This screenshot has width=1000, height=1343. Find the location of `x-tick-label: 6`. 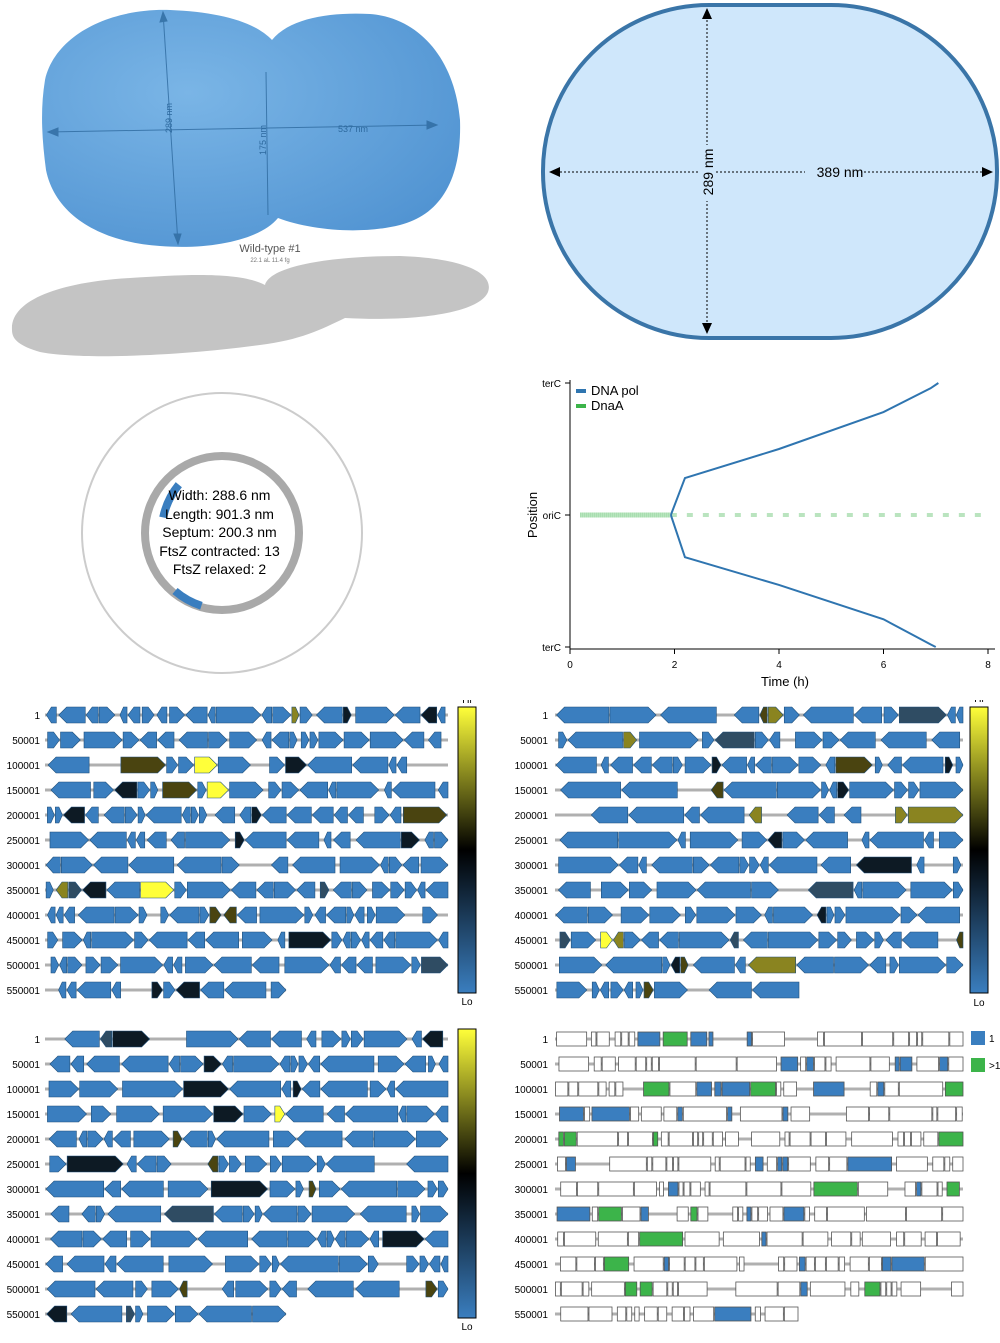

x-tick-label: 6 is located at coordinates (884, 665).